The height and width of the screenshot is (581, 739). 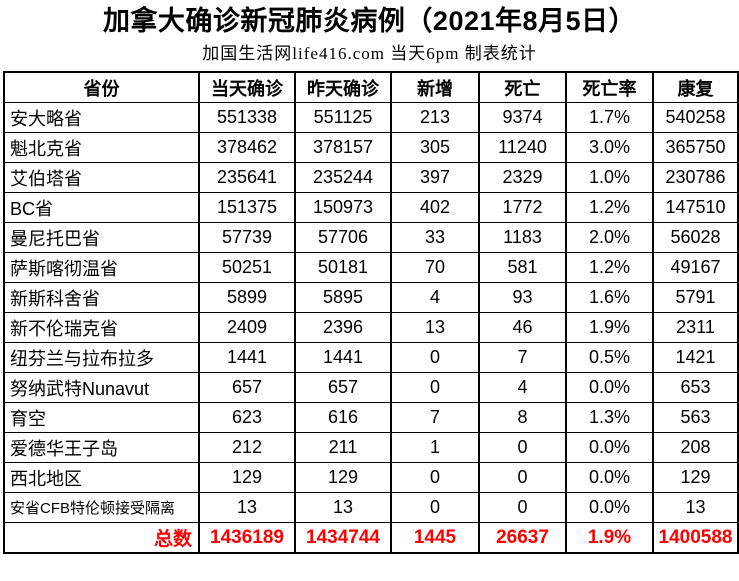 What do you see at coordinates (695, 387) in the screenshot?
I see `value-cell: 653` at bounding box center [695, 387].